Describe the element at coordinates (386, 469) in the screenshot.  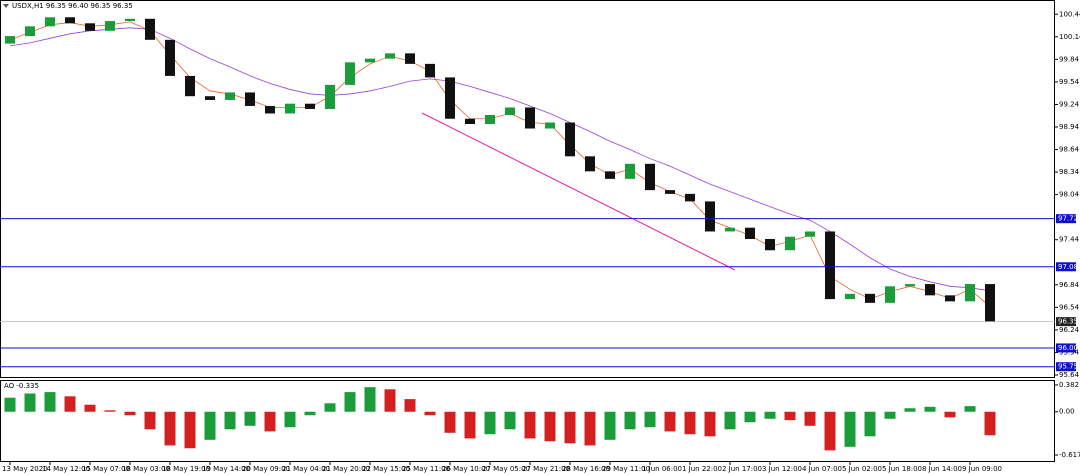
I see `x-tick-label: 22 May 15:00` at that location.